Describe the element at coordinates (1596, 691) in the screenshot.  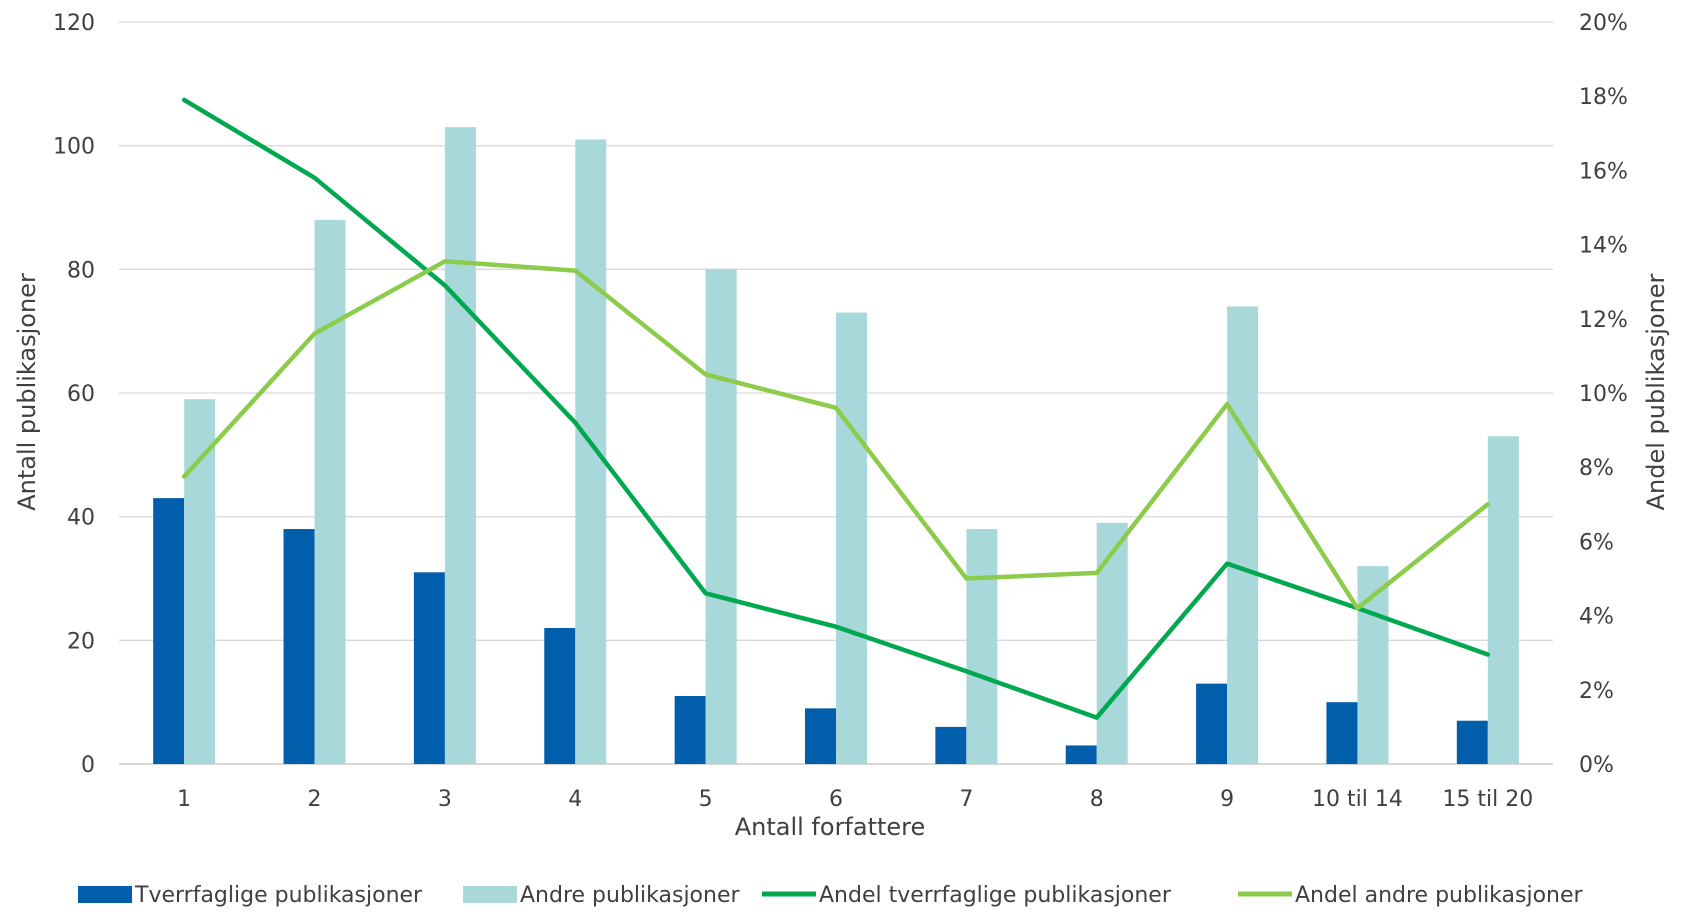
I see `y2-tick-label: 2%` at that location.